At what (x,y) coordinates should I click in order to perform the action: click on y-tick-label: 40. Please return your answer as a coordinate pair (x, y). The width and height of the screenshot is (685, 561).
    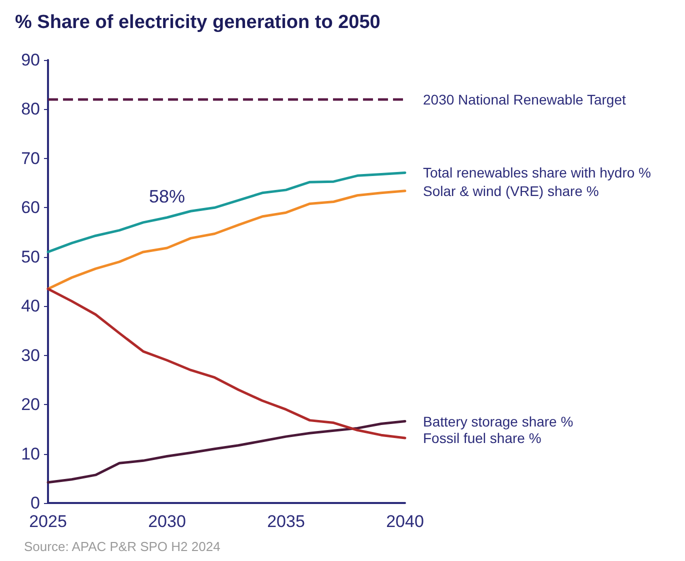
    Looking at the image, I should click on (30, 306).